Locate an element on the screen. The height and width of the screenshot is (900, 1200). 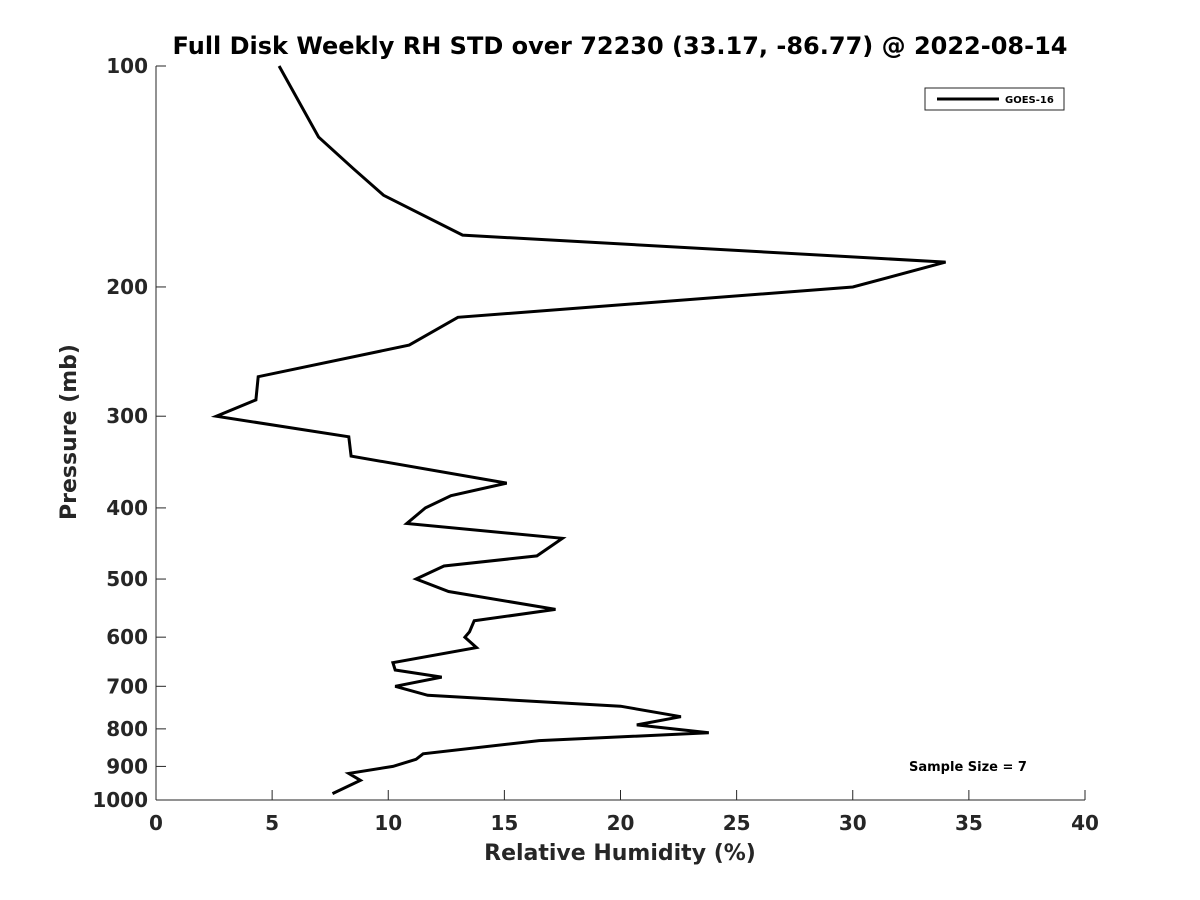
sample-size-annotation: Sample Size = 7 is located at coordinates (968, 767).